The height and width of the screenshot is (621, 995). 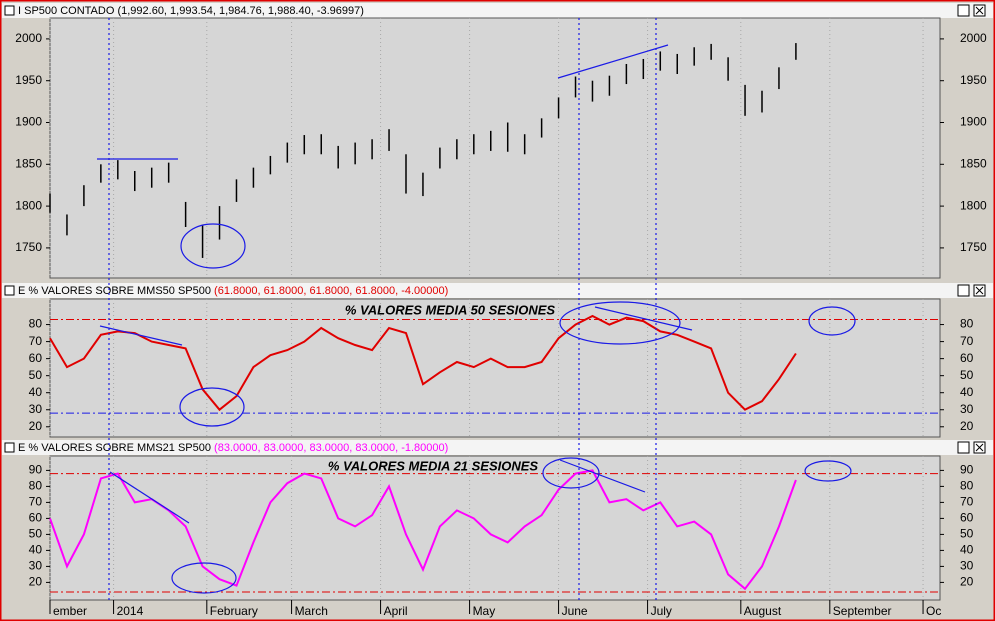 I want to click on x-tick-label: July, so click(x=661, y=611).